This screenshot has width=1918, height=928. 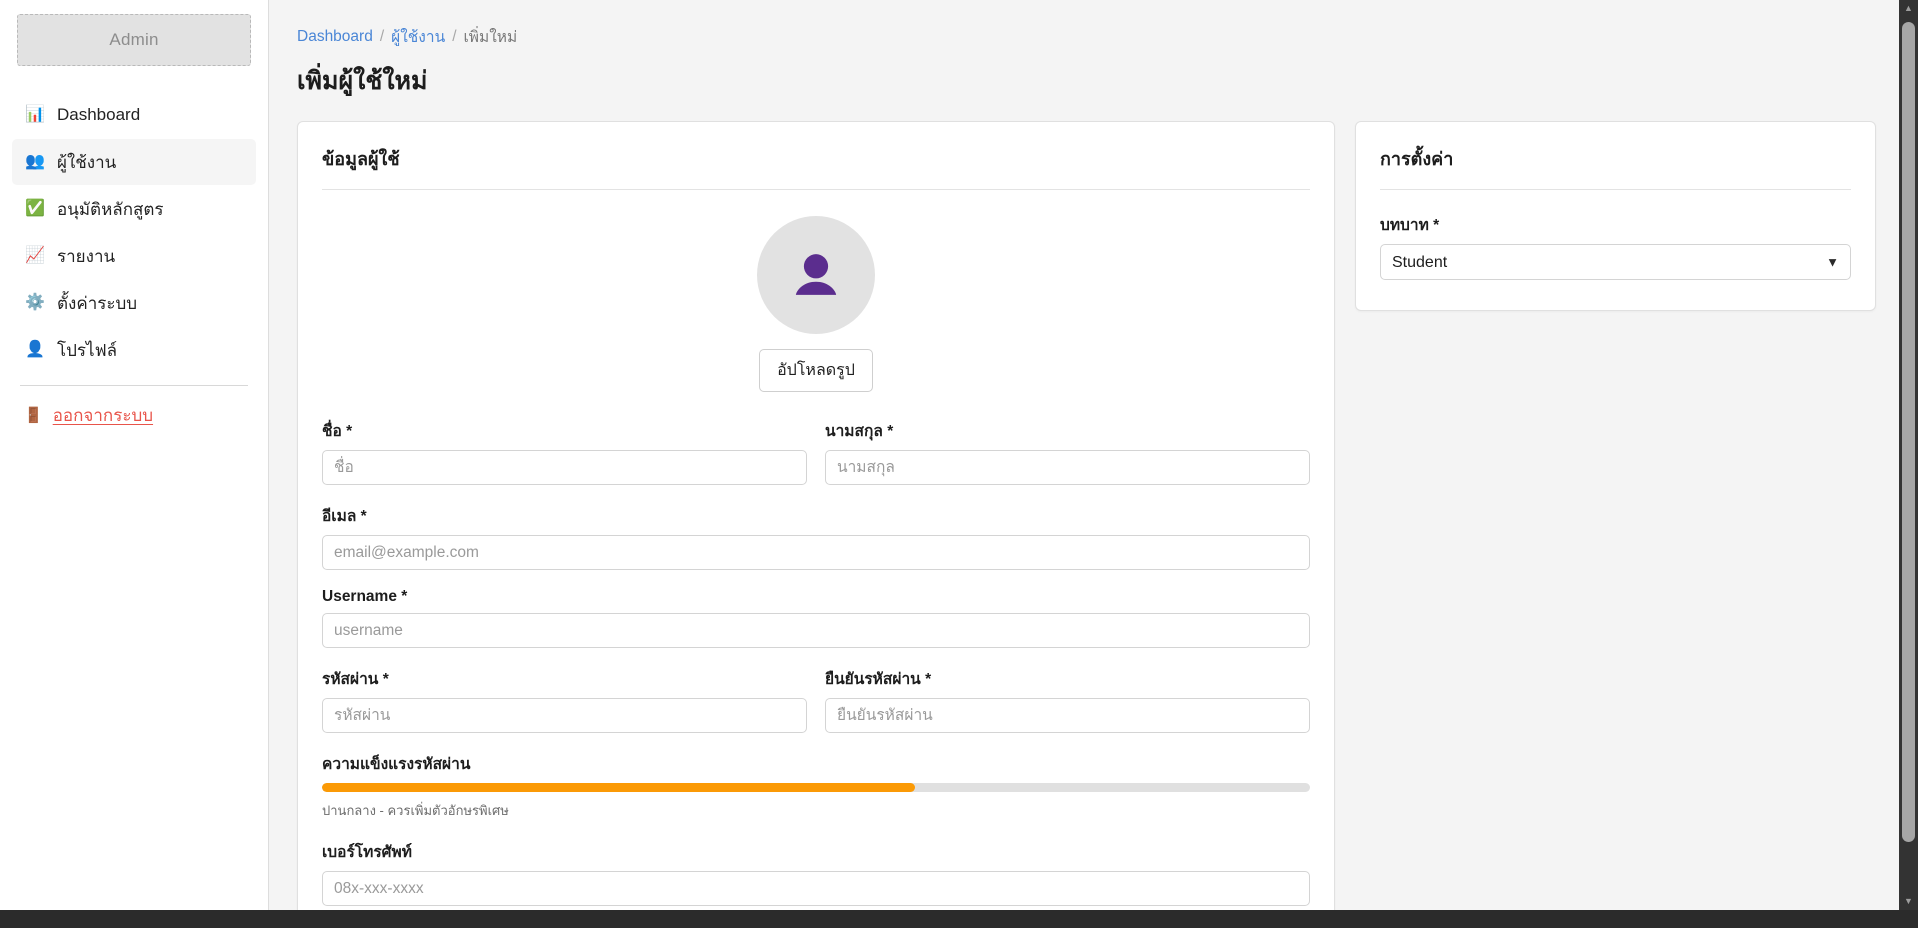 What do you see at coordinates (35, 208) in the screenshot?
I see `check-box-icon: ✅` at bounding box center [35, 208].